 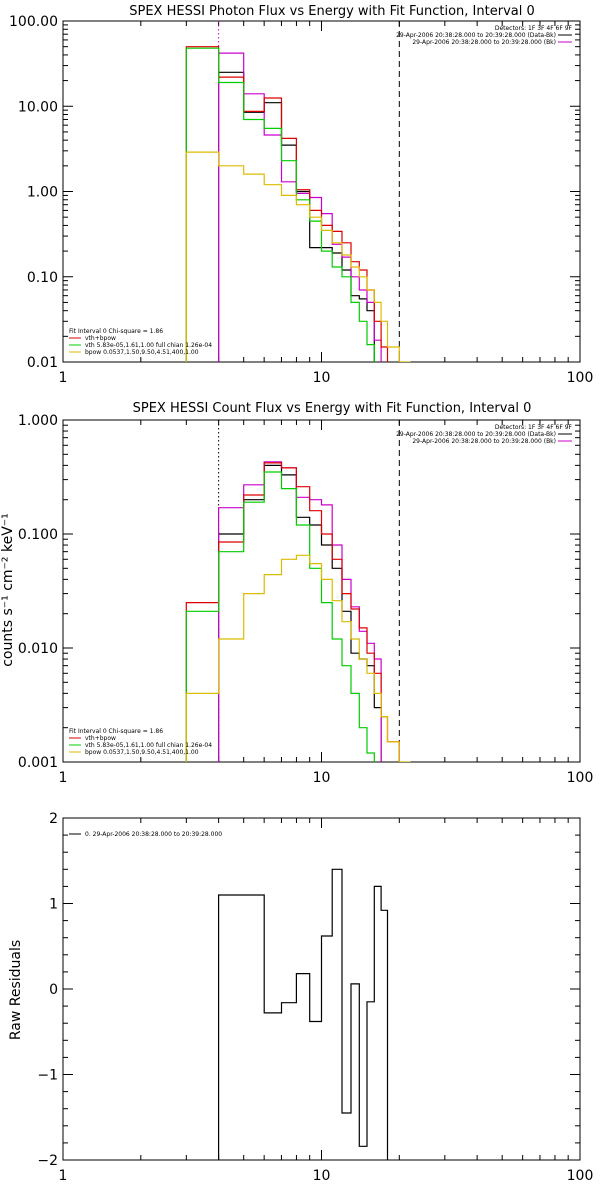 What do you see at coordinates (38, 107) in the screenshot?
I see `y-tick-label: 10.00` at bounding box center [38, 107].